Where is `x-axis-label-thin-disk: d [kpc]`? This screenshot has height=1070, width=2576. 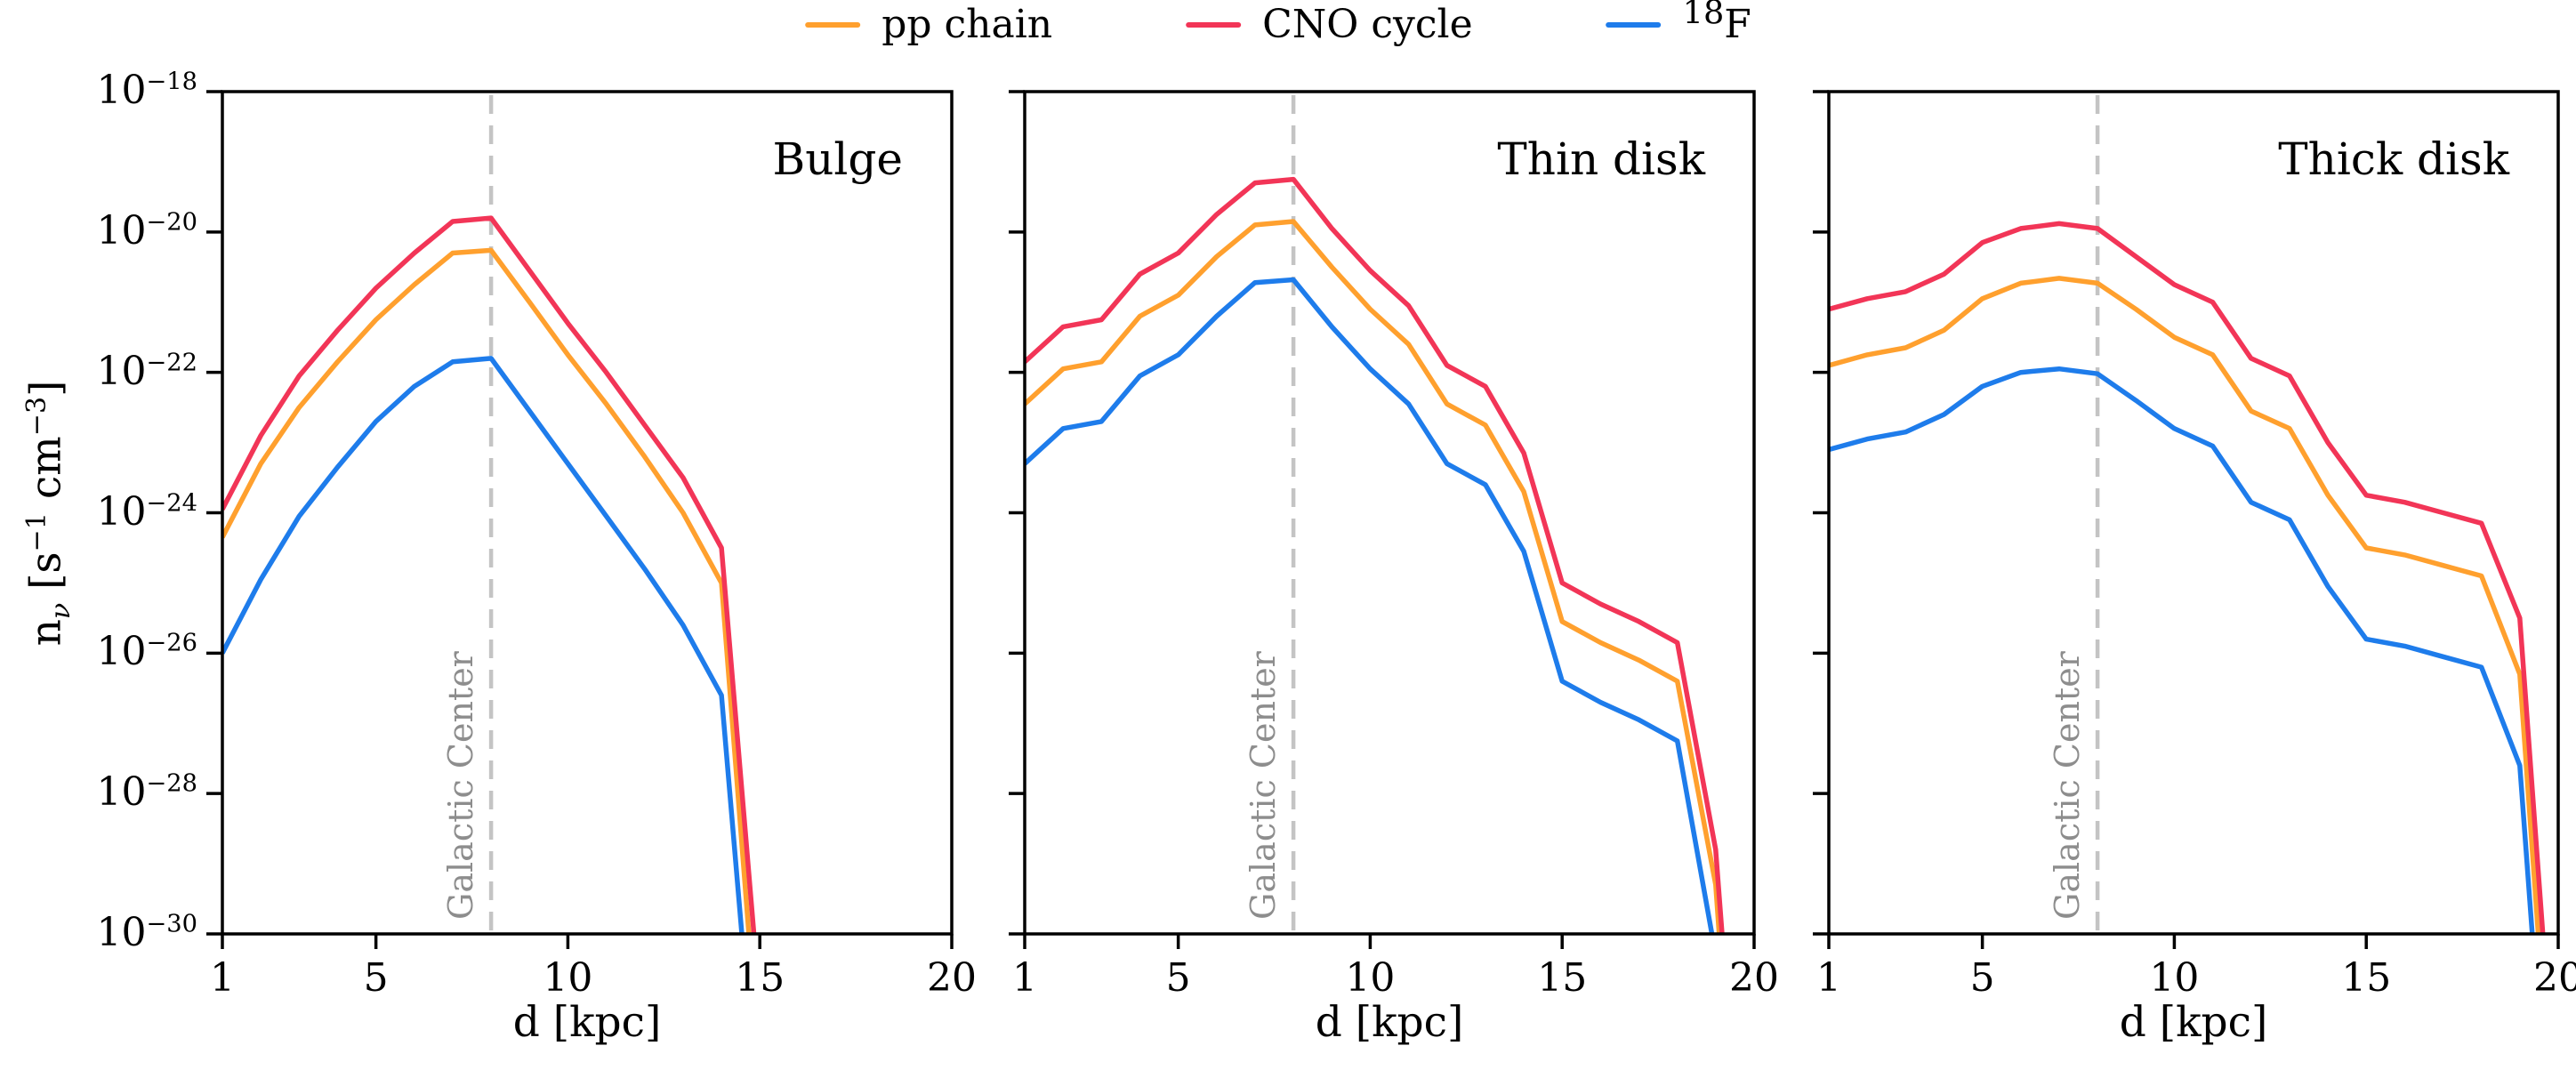
x-axis-label-thin-disk: d [kpc] is located at coordinates (1389, 1022).